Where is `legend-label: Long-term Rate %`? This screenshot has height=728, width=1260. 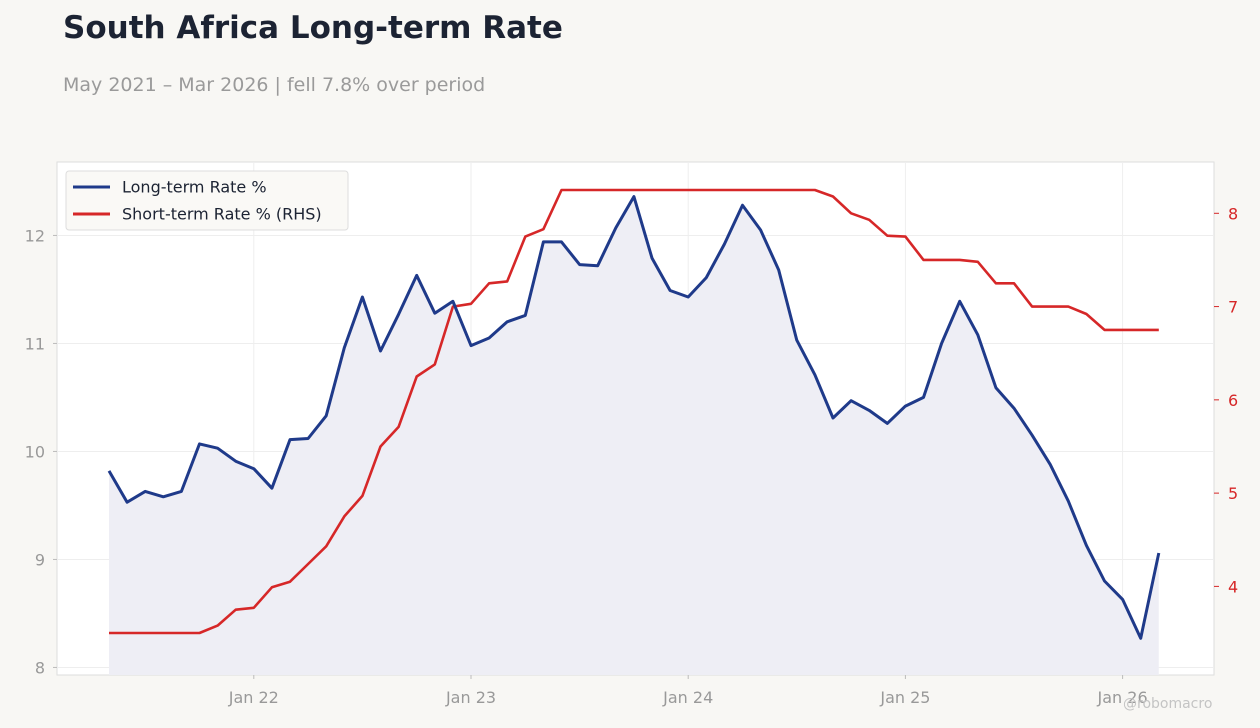
legend-label: Long-term Rate % is located at coordinates (194, 187).